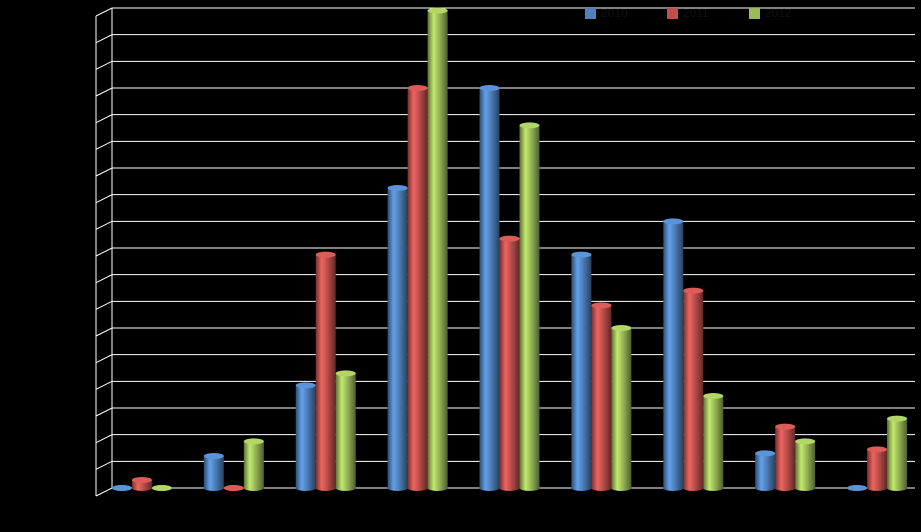 This screenshot has height=532, width=921. Describe the element at coordinates (86, 255) in the screenshot. I see `y-tick-label: 9` at that location.